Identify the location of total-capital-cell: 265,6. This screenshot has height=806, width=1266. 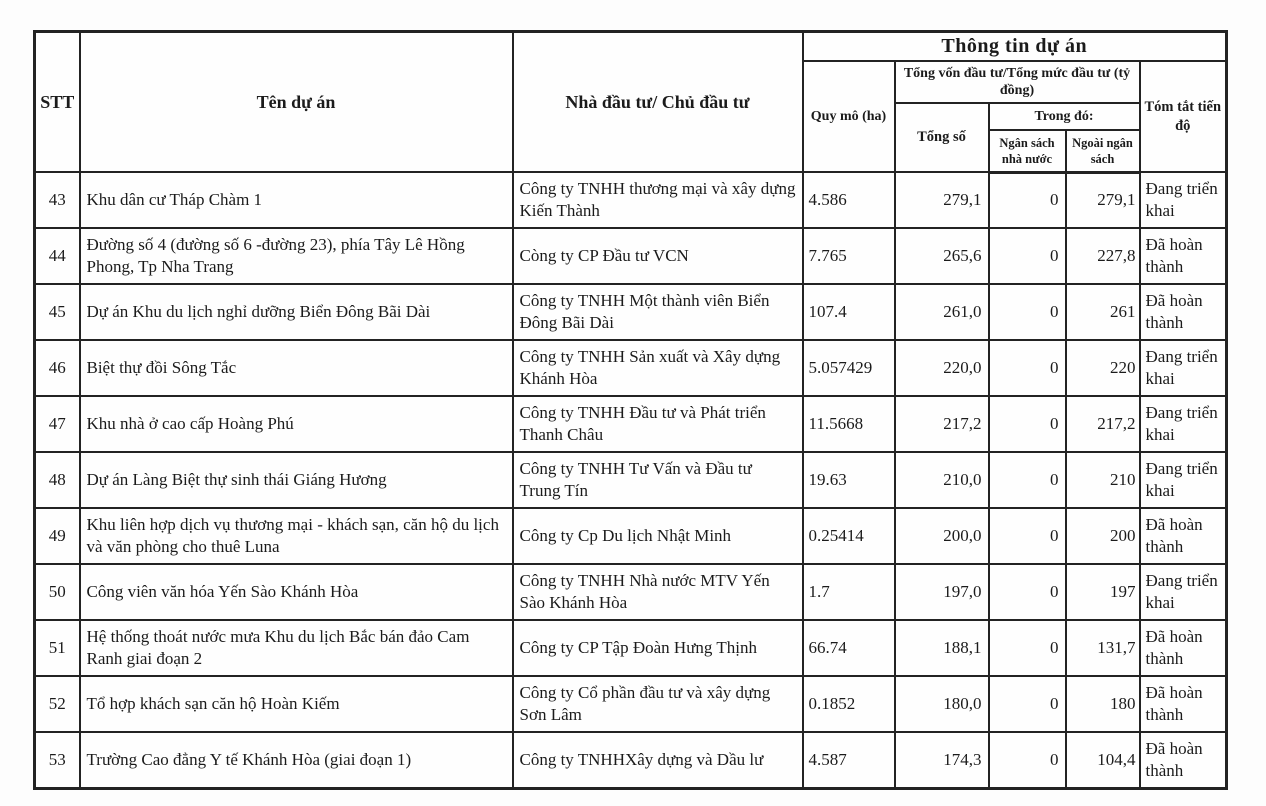
(941, 256).